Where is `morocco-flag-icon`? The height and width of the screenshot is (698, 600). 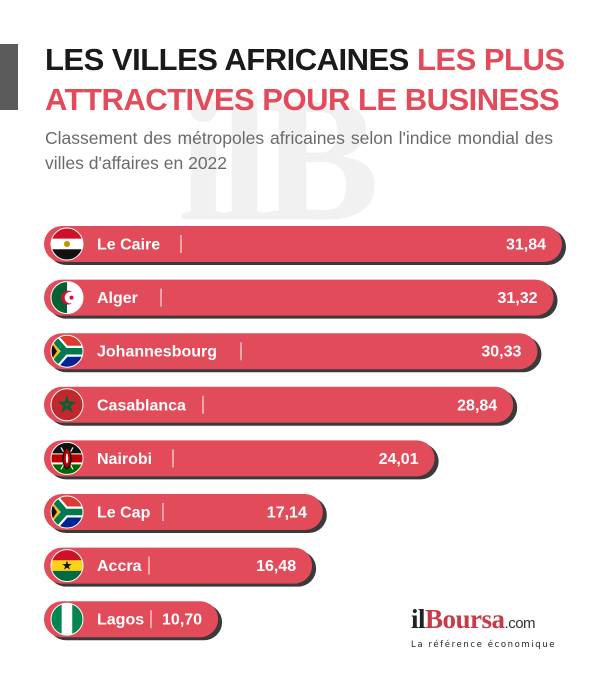
morocco-flag-icon is located at coordinates (67, 404).